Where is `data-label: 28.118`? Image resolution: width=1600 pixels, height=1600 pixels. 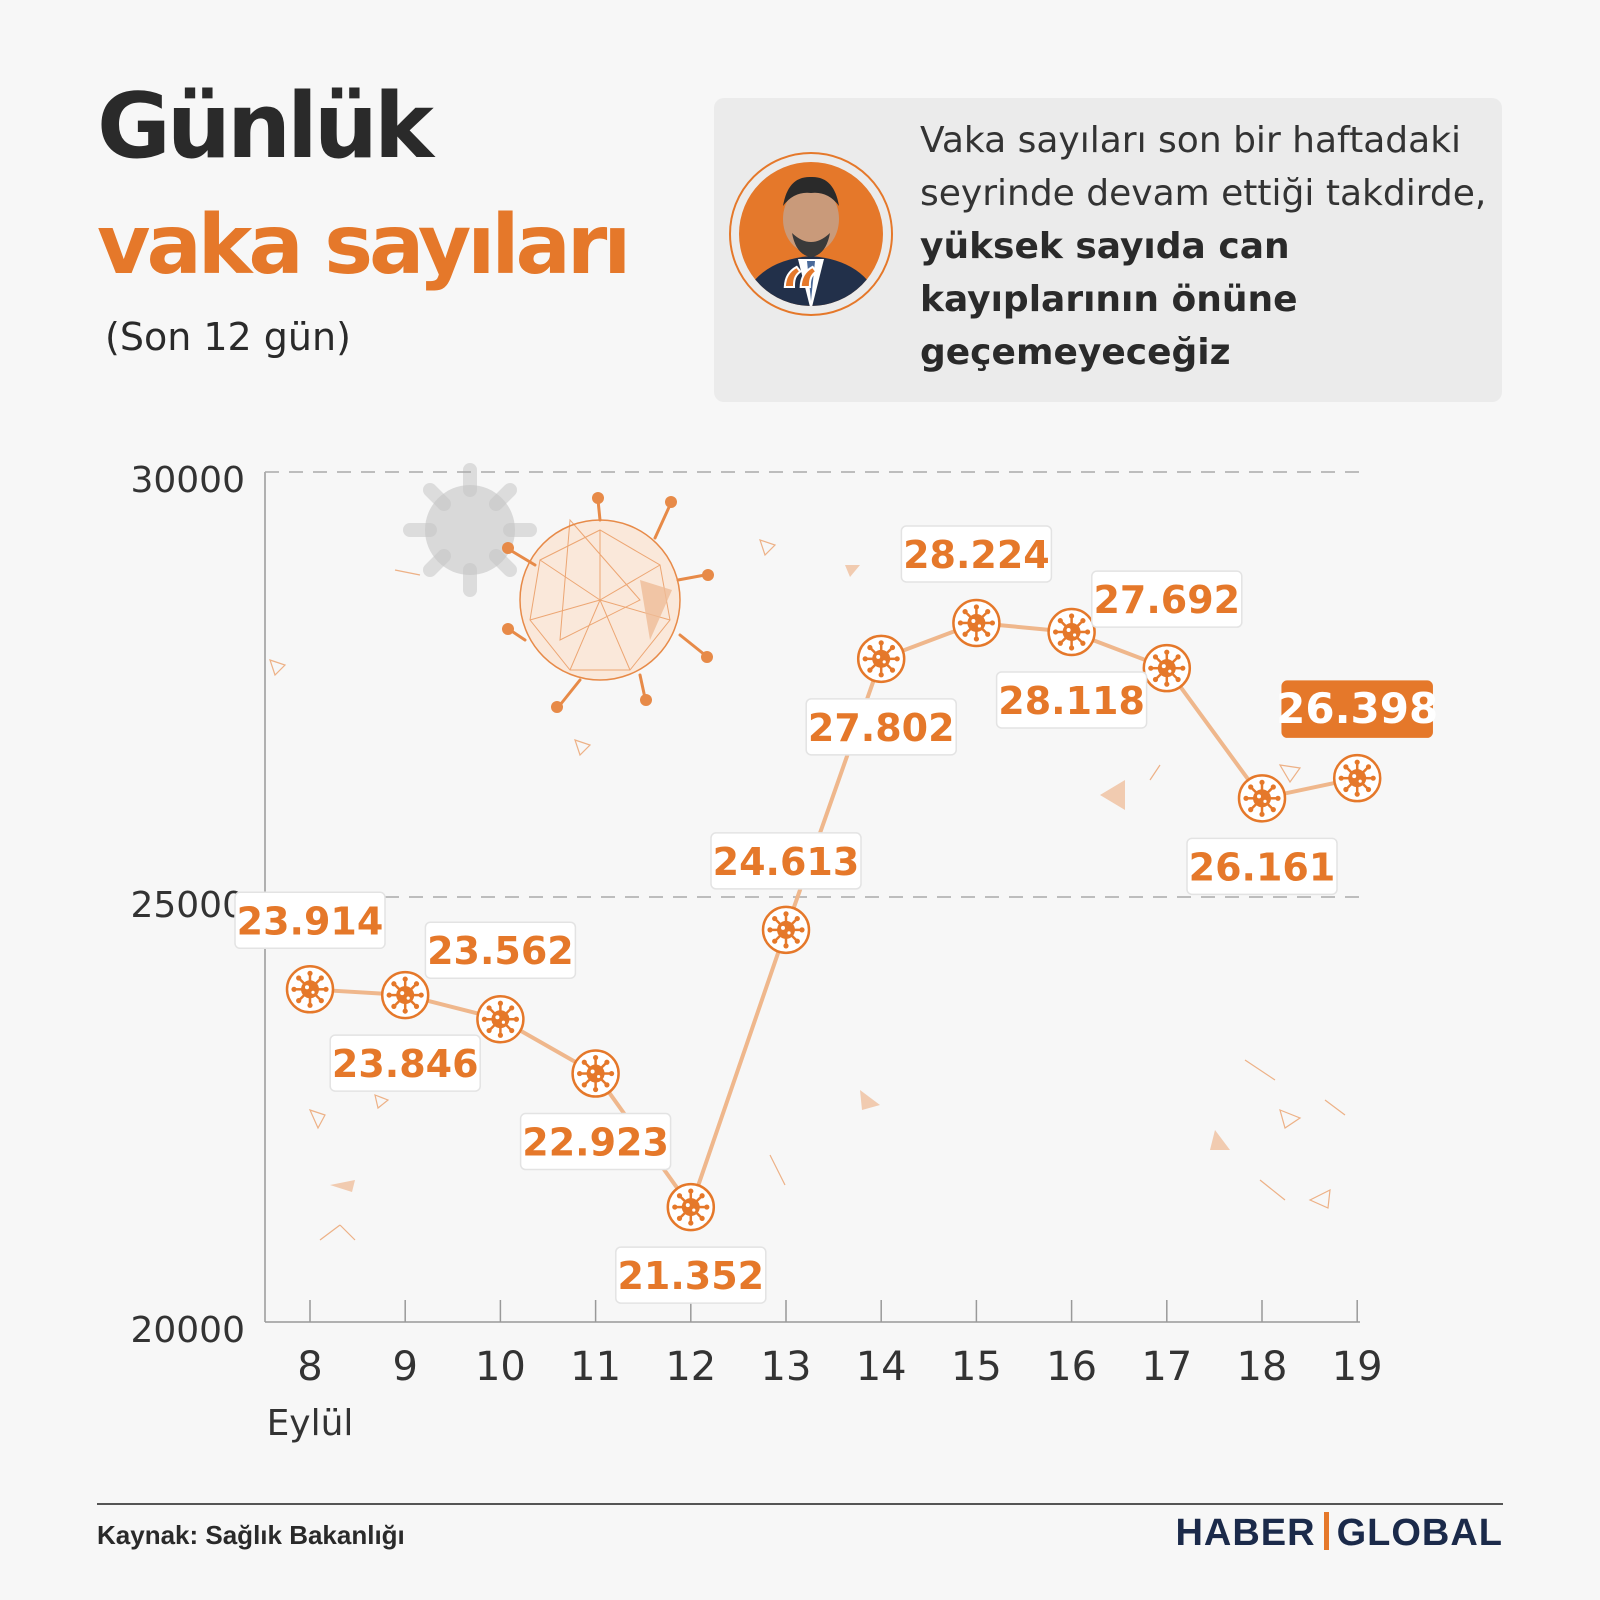
data-label: 28.118 is located at coordinates (1071, 700).